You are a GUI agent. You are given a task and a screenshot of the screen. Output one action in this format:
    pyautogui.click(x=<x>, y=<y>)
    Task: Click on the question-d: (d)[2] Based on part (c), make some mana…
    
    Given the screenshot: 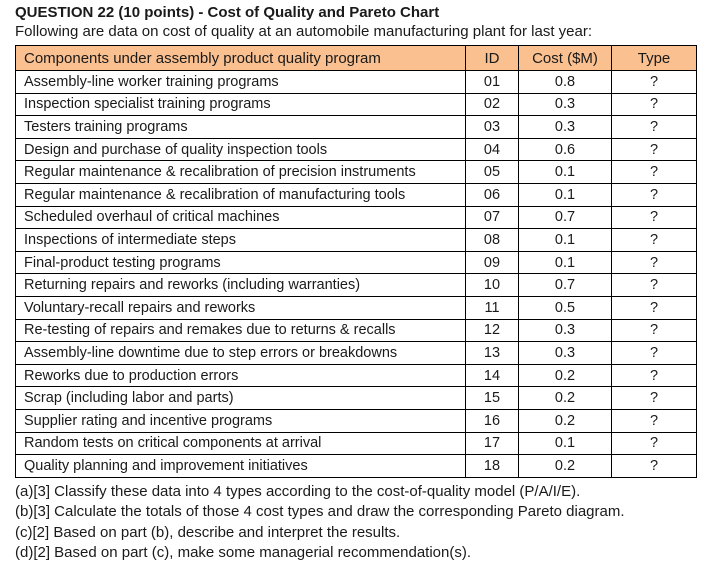 What is the action you would take?
    pyautogui.click(x=243, y=553)
    